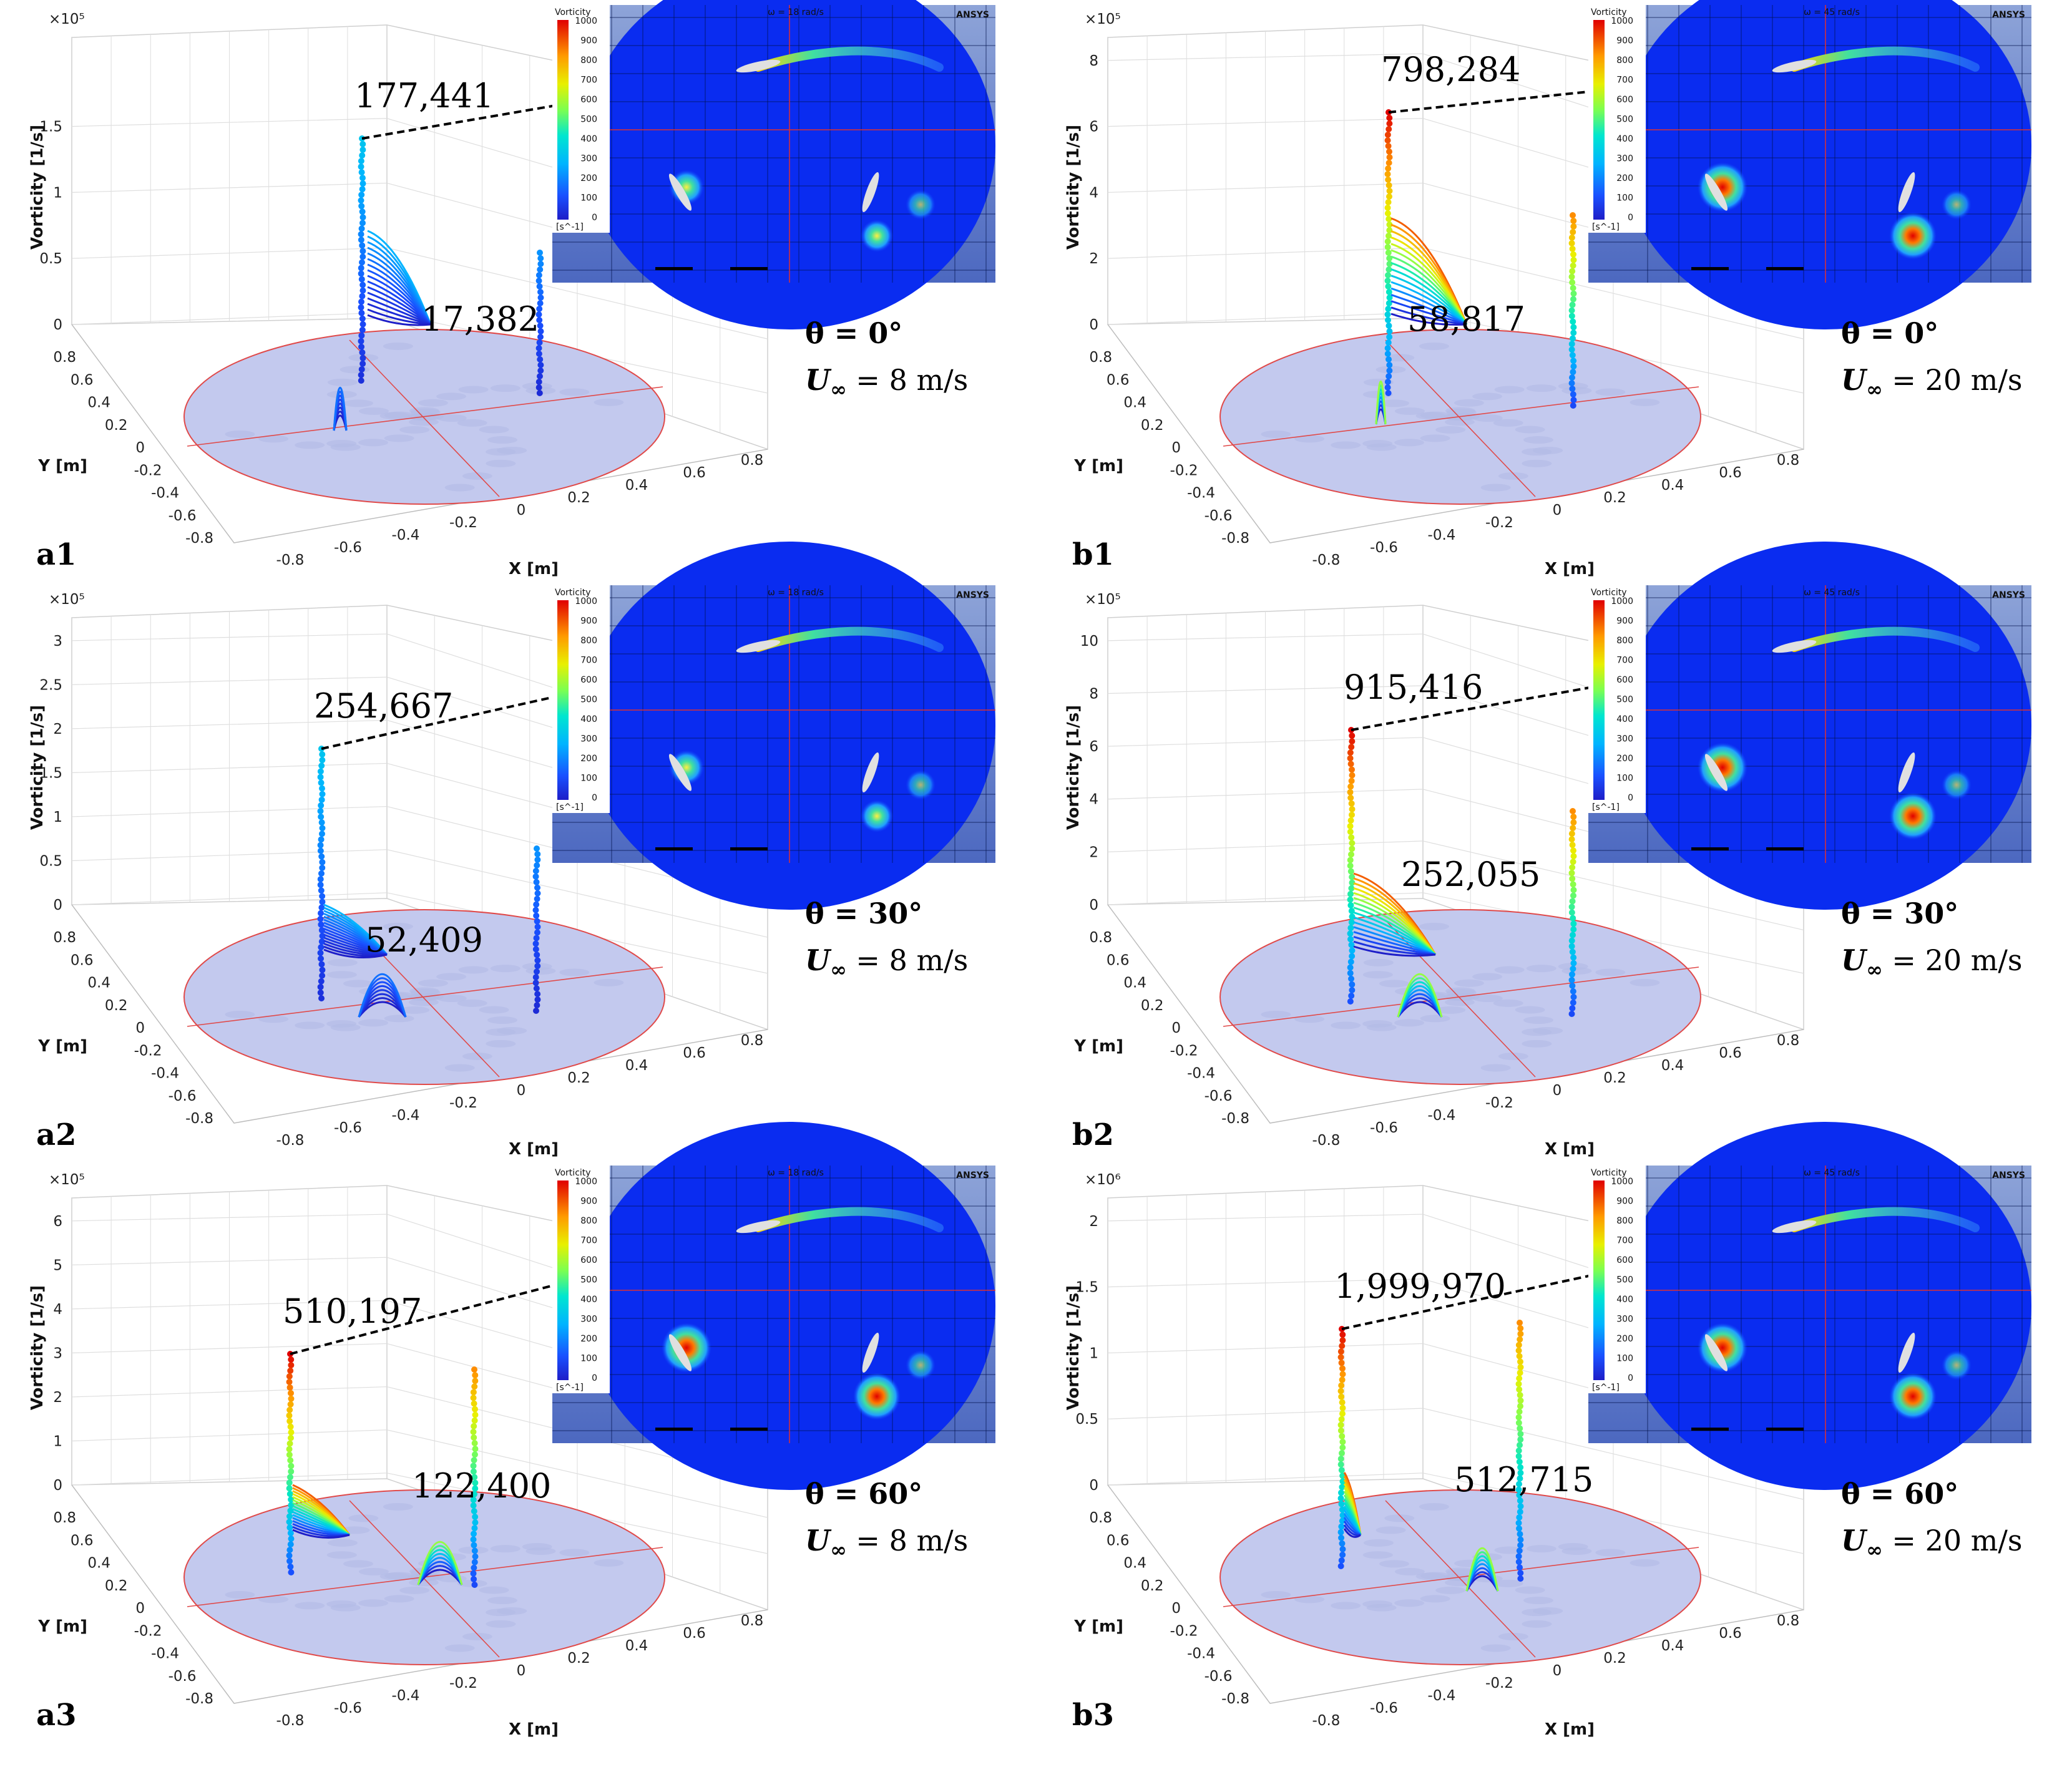  What do you see at coordinates (1932, 1543) in the screenshot?
I see `speed-label: U∞ = 20 m/s` at bounding box center [1932, 1543].